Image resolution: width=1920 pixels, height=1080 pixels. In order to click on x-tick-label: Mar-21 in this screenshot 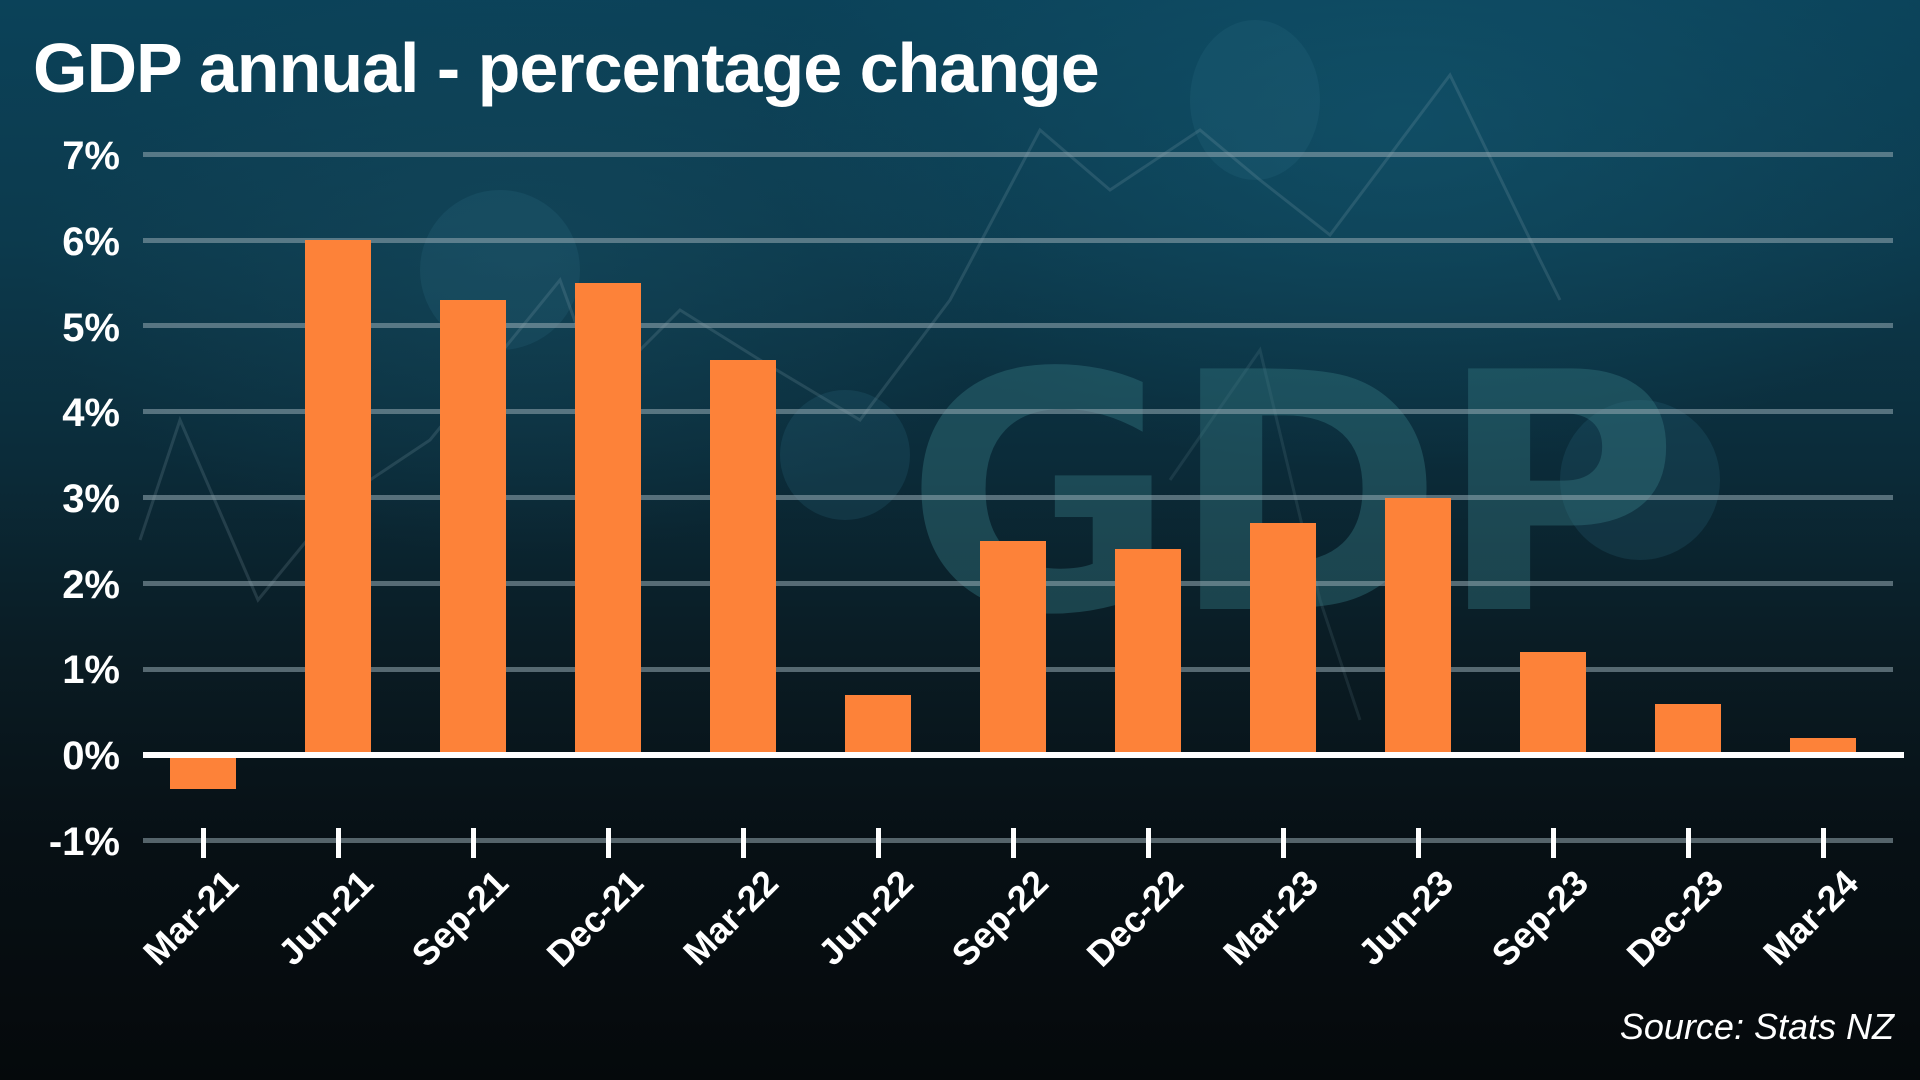, I will do `click(190, 918)`.